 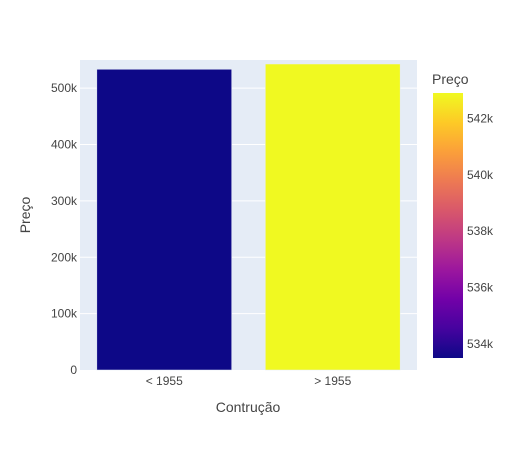 I want to click on colorbar-tick-label: 540k, so click(x=480, y=175).